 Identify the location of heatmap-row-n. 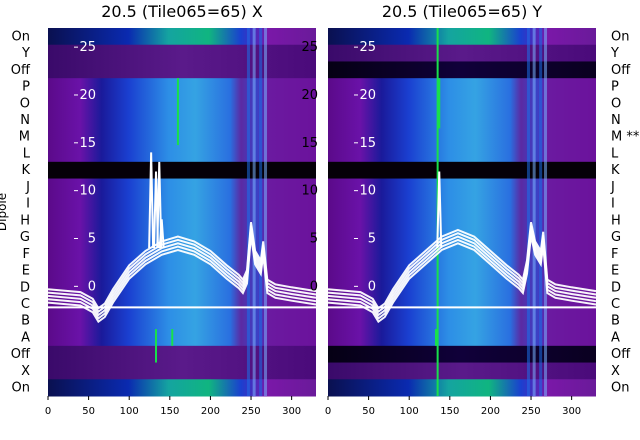
(182, 120).